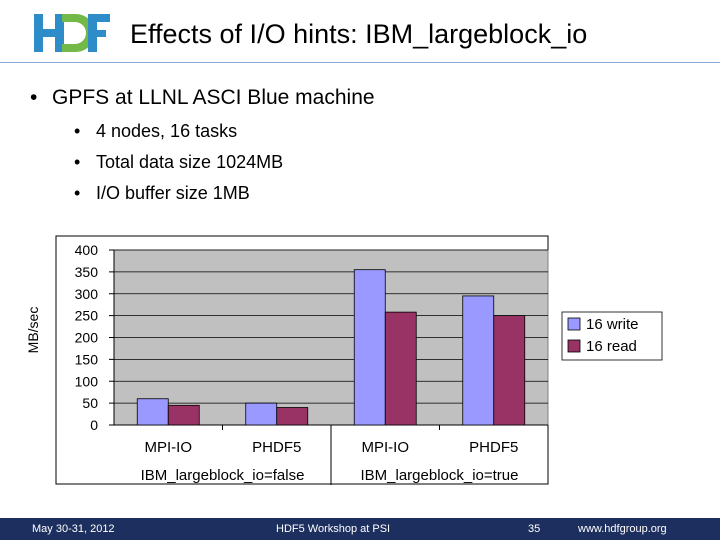  Describe the element at coordinates (190, 162) in the screenshot. I see `bullet-sub-text: Total data size 1024MB` at that location.